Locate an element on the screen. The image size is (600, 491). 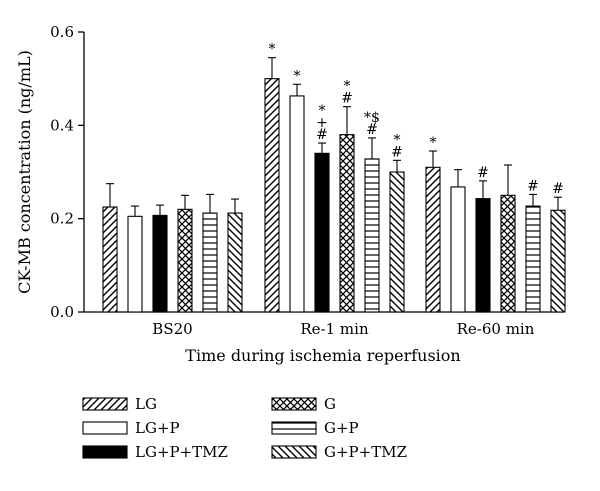
x-ticks: BS20 Re-1 min Re-60 min is located at coordinates (343, 329).